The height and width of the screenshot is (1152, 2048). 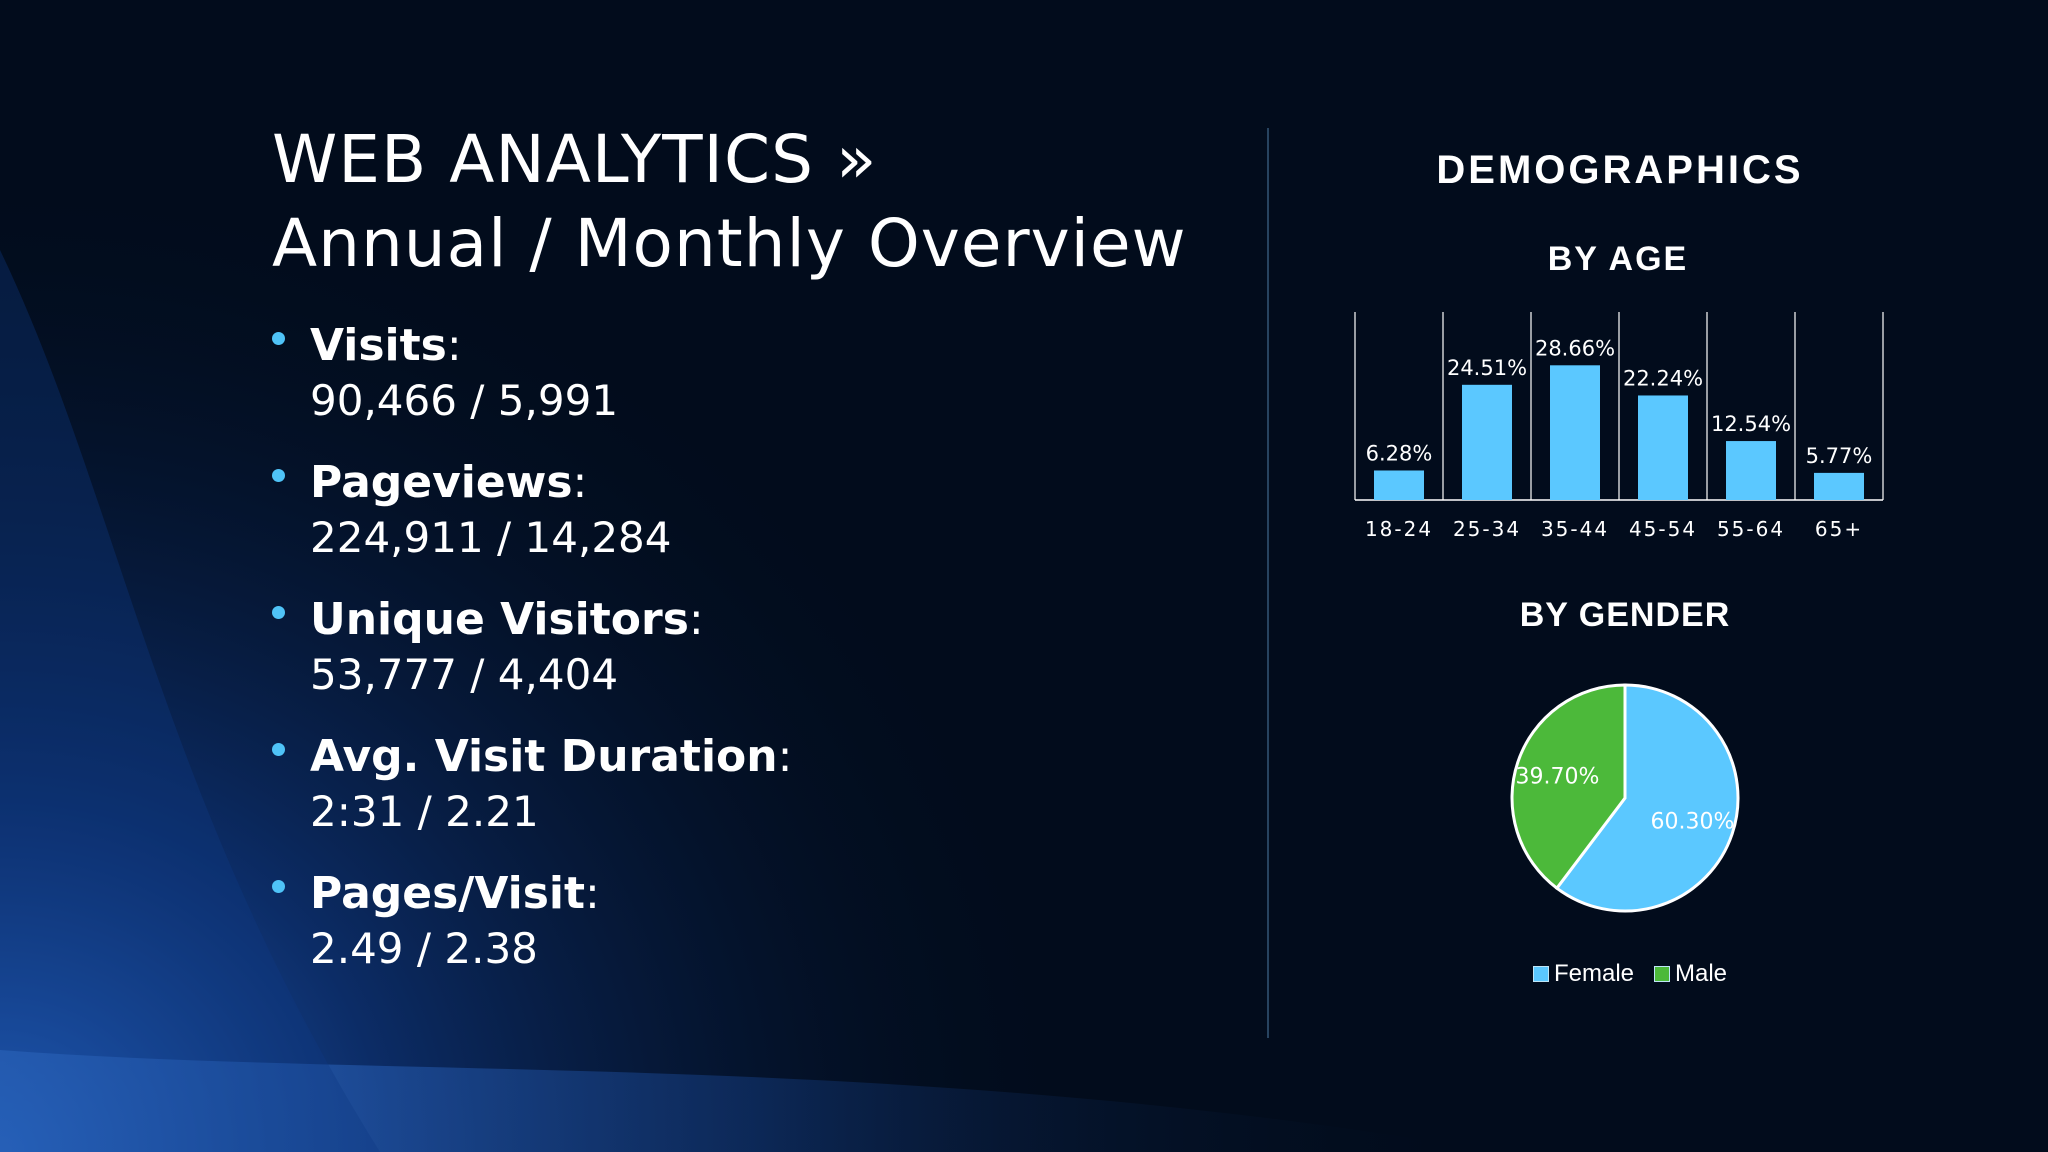 What do you see at coordinates (1399, 529) in the screenshot?
I see `x-tick-label-18-24: 18-24` at bounding box center [1399, 529].